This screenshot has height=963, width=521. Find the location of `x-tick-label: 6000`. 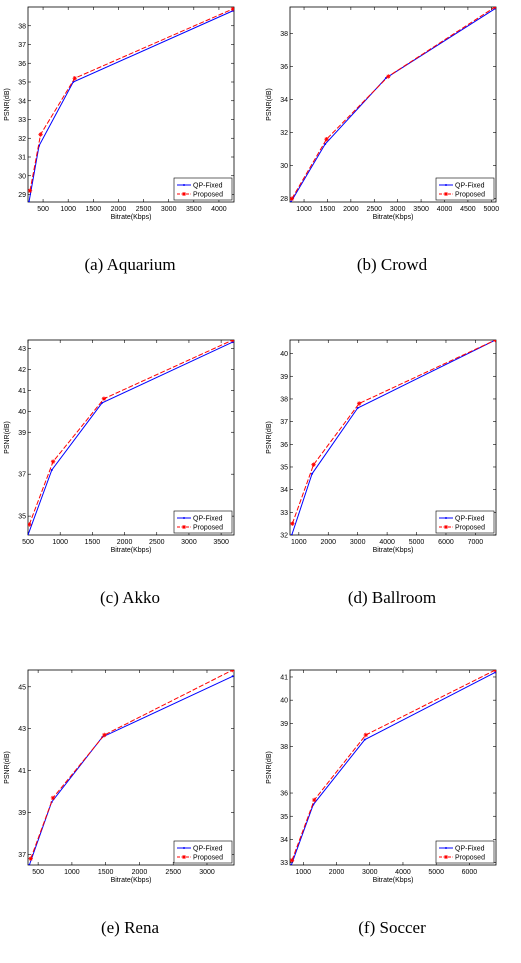

x-tick-label: 6000 is located at coordinates (446, 542).